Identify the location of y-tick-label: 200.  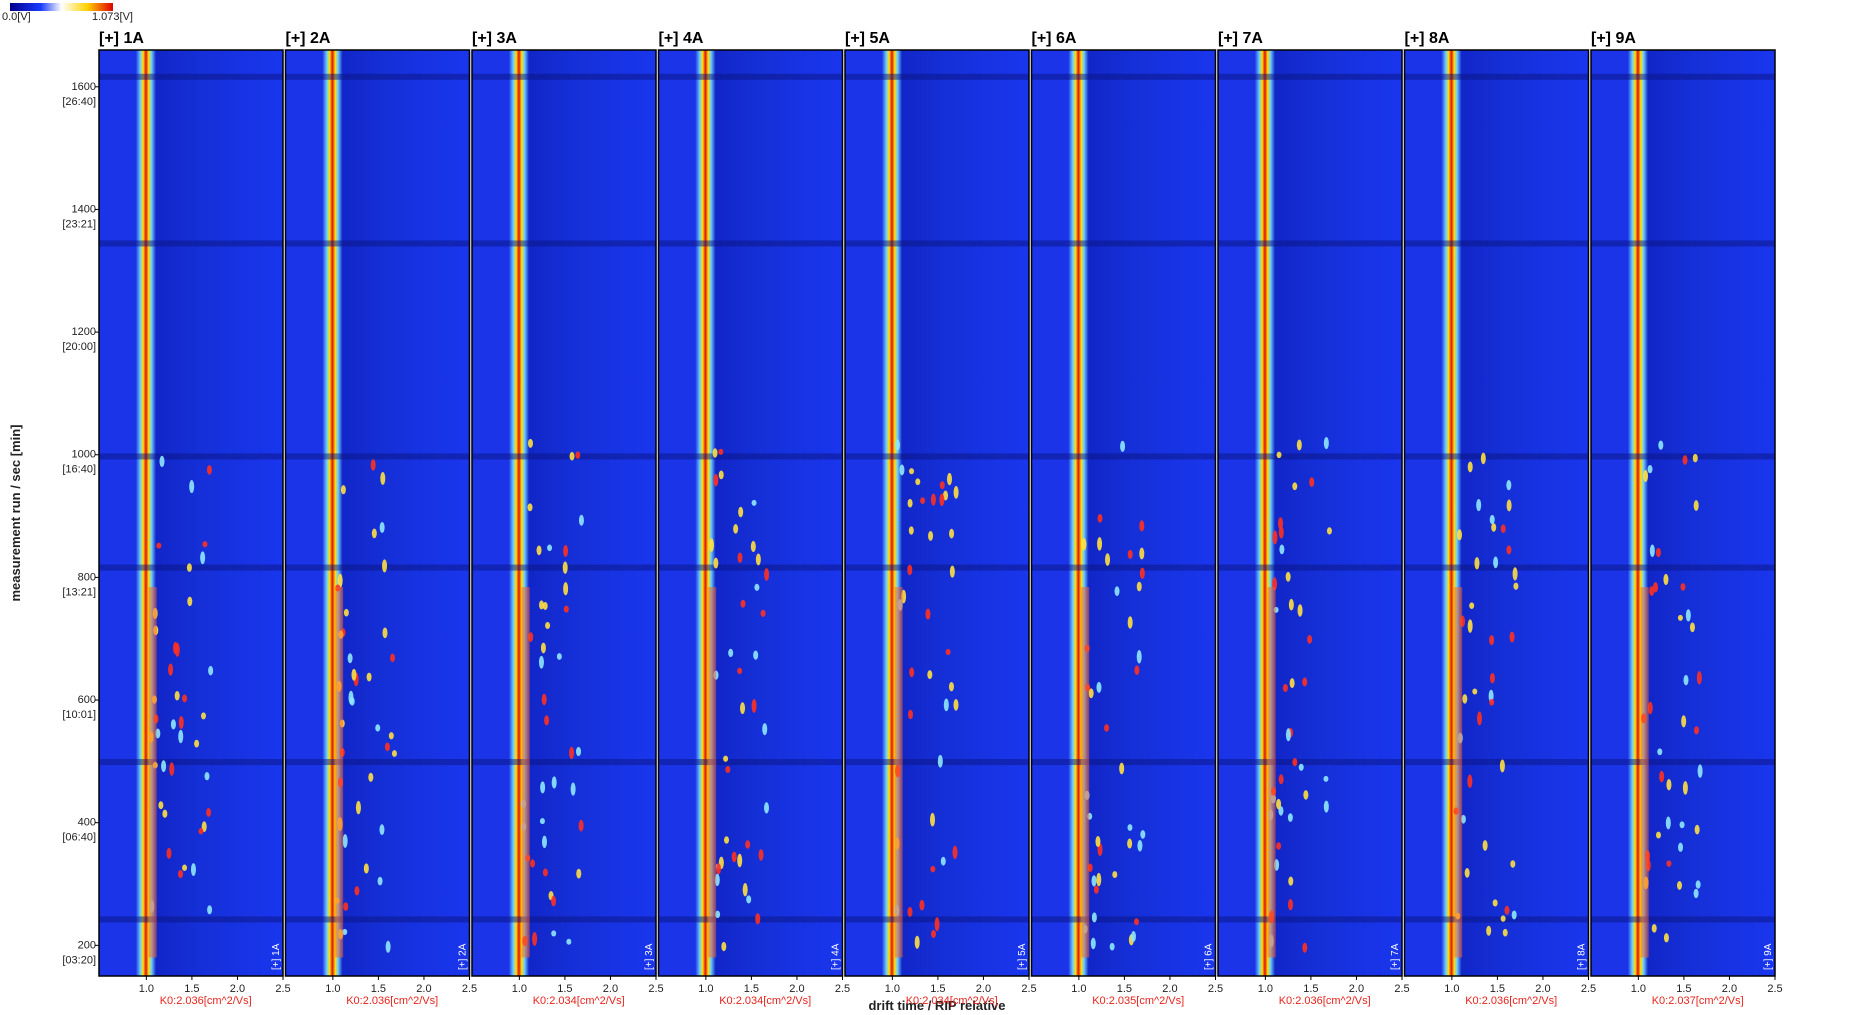
(87, 945).